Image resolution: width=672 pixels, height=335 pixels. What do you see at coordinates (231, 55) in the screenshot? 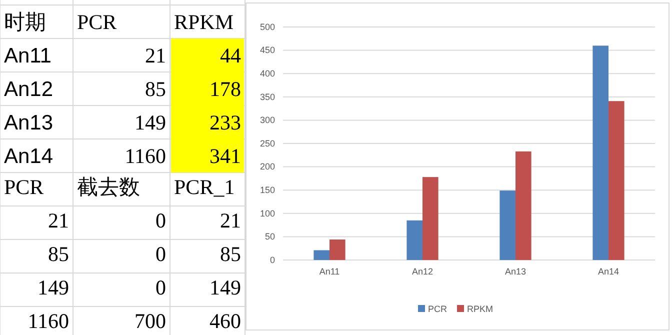
I see `text: 44` at bounding box center [231, 55].